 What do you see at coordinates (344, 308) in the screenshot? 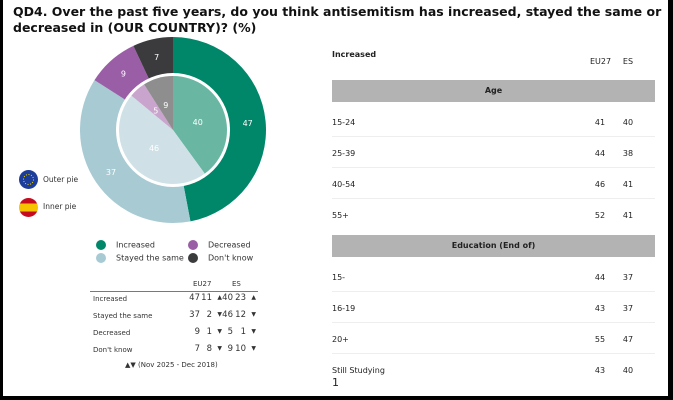
I see `row-label: 16-19` at bounding box center [344, 308].